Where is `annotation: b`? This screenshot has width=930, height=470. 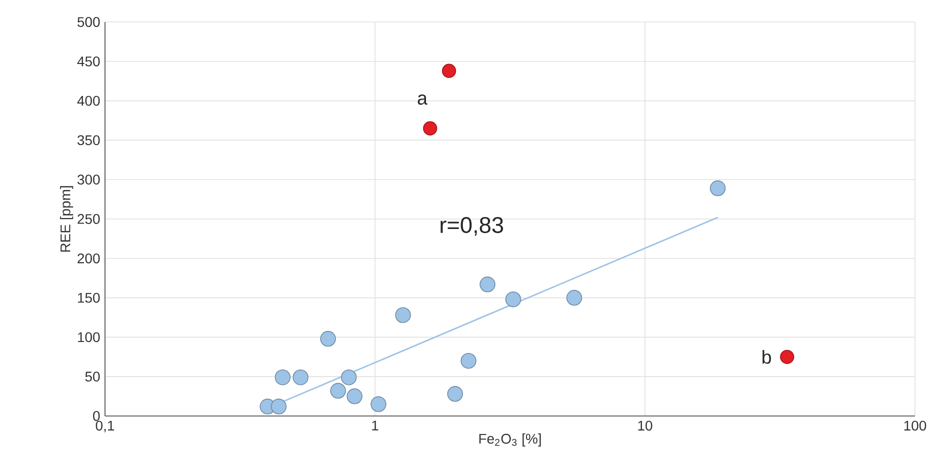
annotation: b is located at coordinates (766, 357).